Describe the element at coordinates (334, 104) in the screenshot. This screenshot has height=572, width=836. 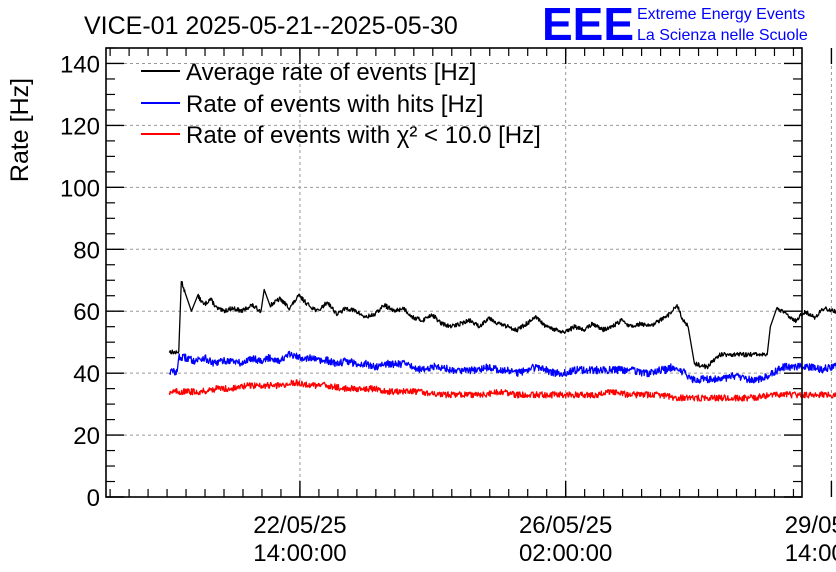
I see `legend-label-hits: Rate of events with hits [Hz]` at that location.